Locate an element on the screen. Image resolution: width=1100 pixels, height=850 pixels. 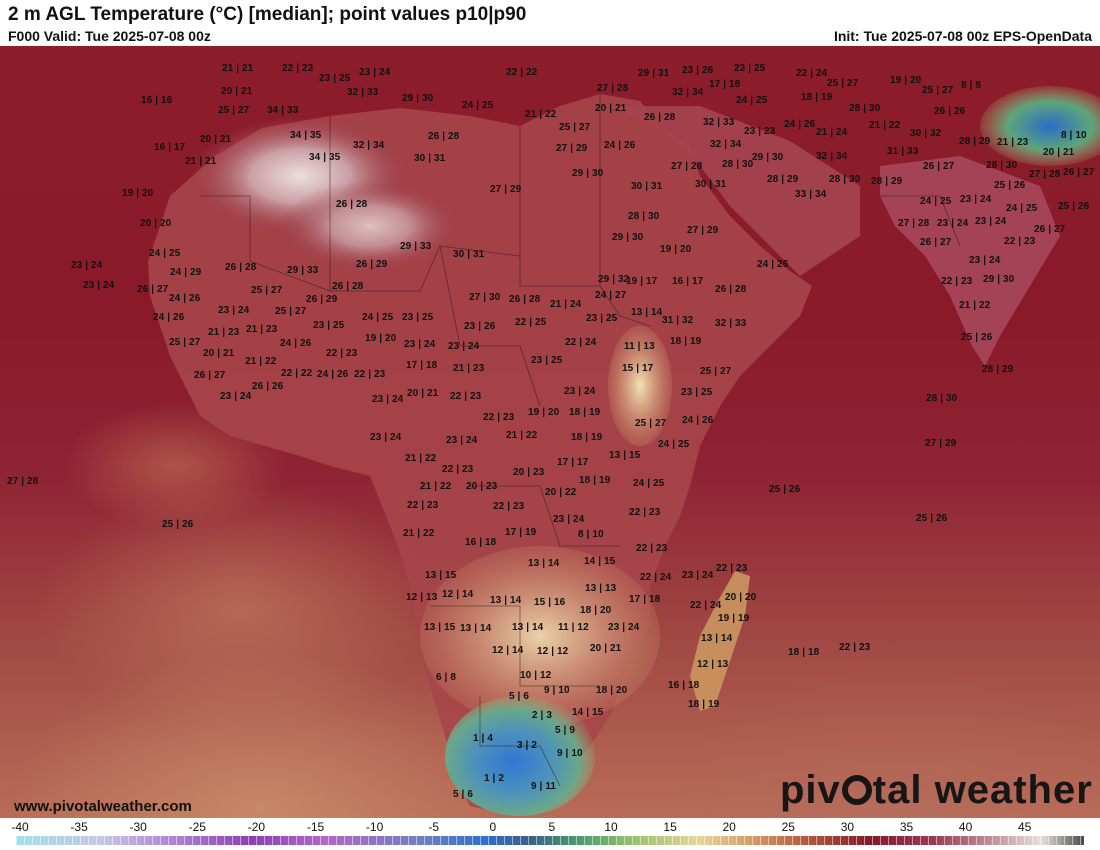
point-value-label: 9 | 10 is located at coordinates (570, 753).